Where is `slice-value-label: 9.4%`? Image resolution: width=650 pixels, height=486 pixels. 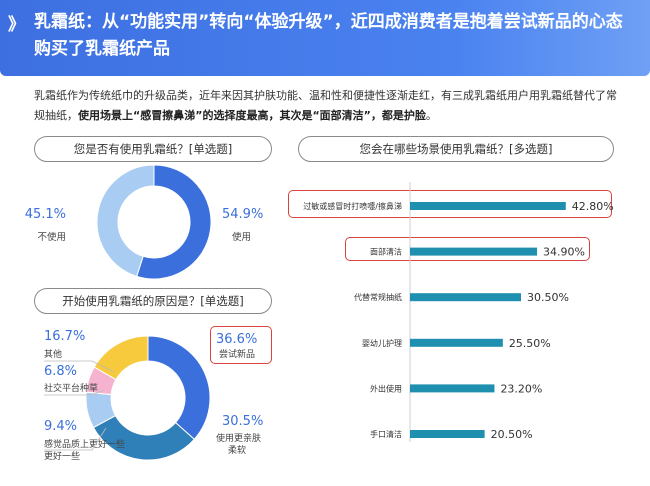 slice-value-label: 9.4% is located at coordinates (60, 426).